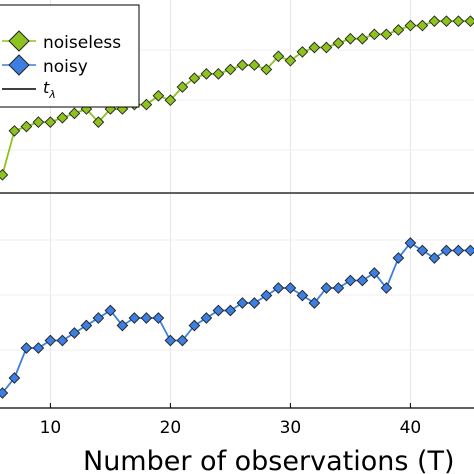  I want to click on x-ticks: 10 20 30 40, so click(231, 420).